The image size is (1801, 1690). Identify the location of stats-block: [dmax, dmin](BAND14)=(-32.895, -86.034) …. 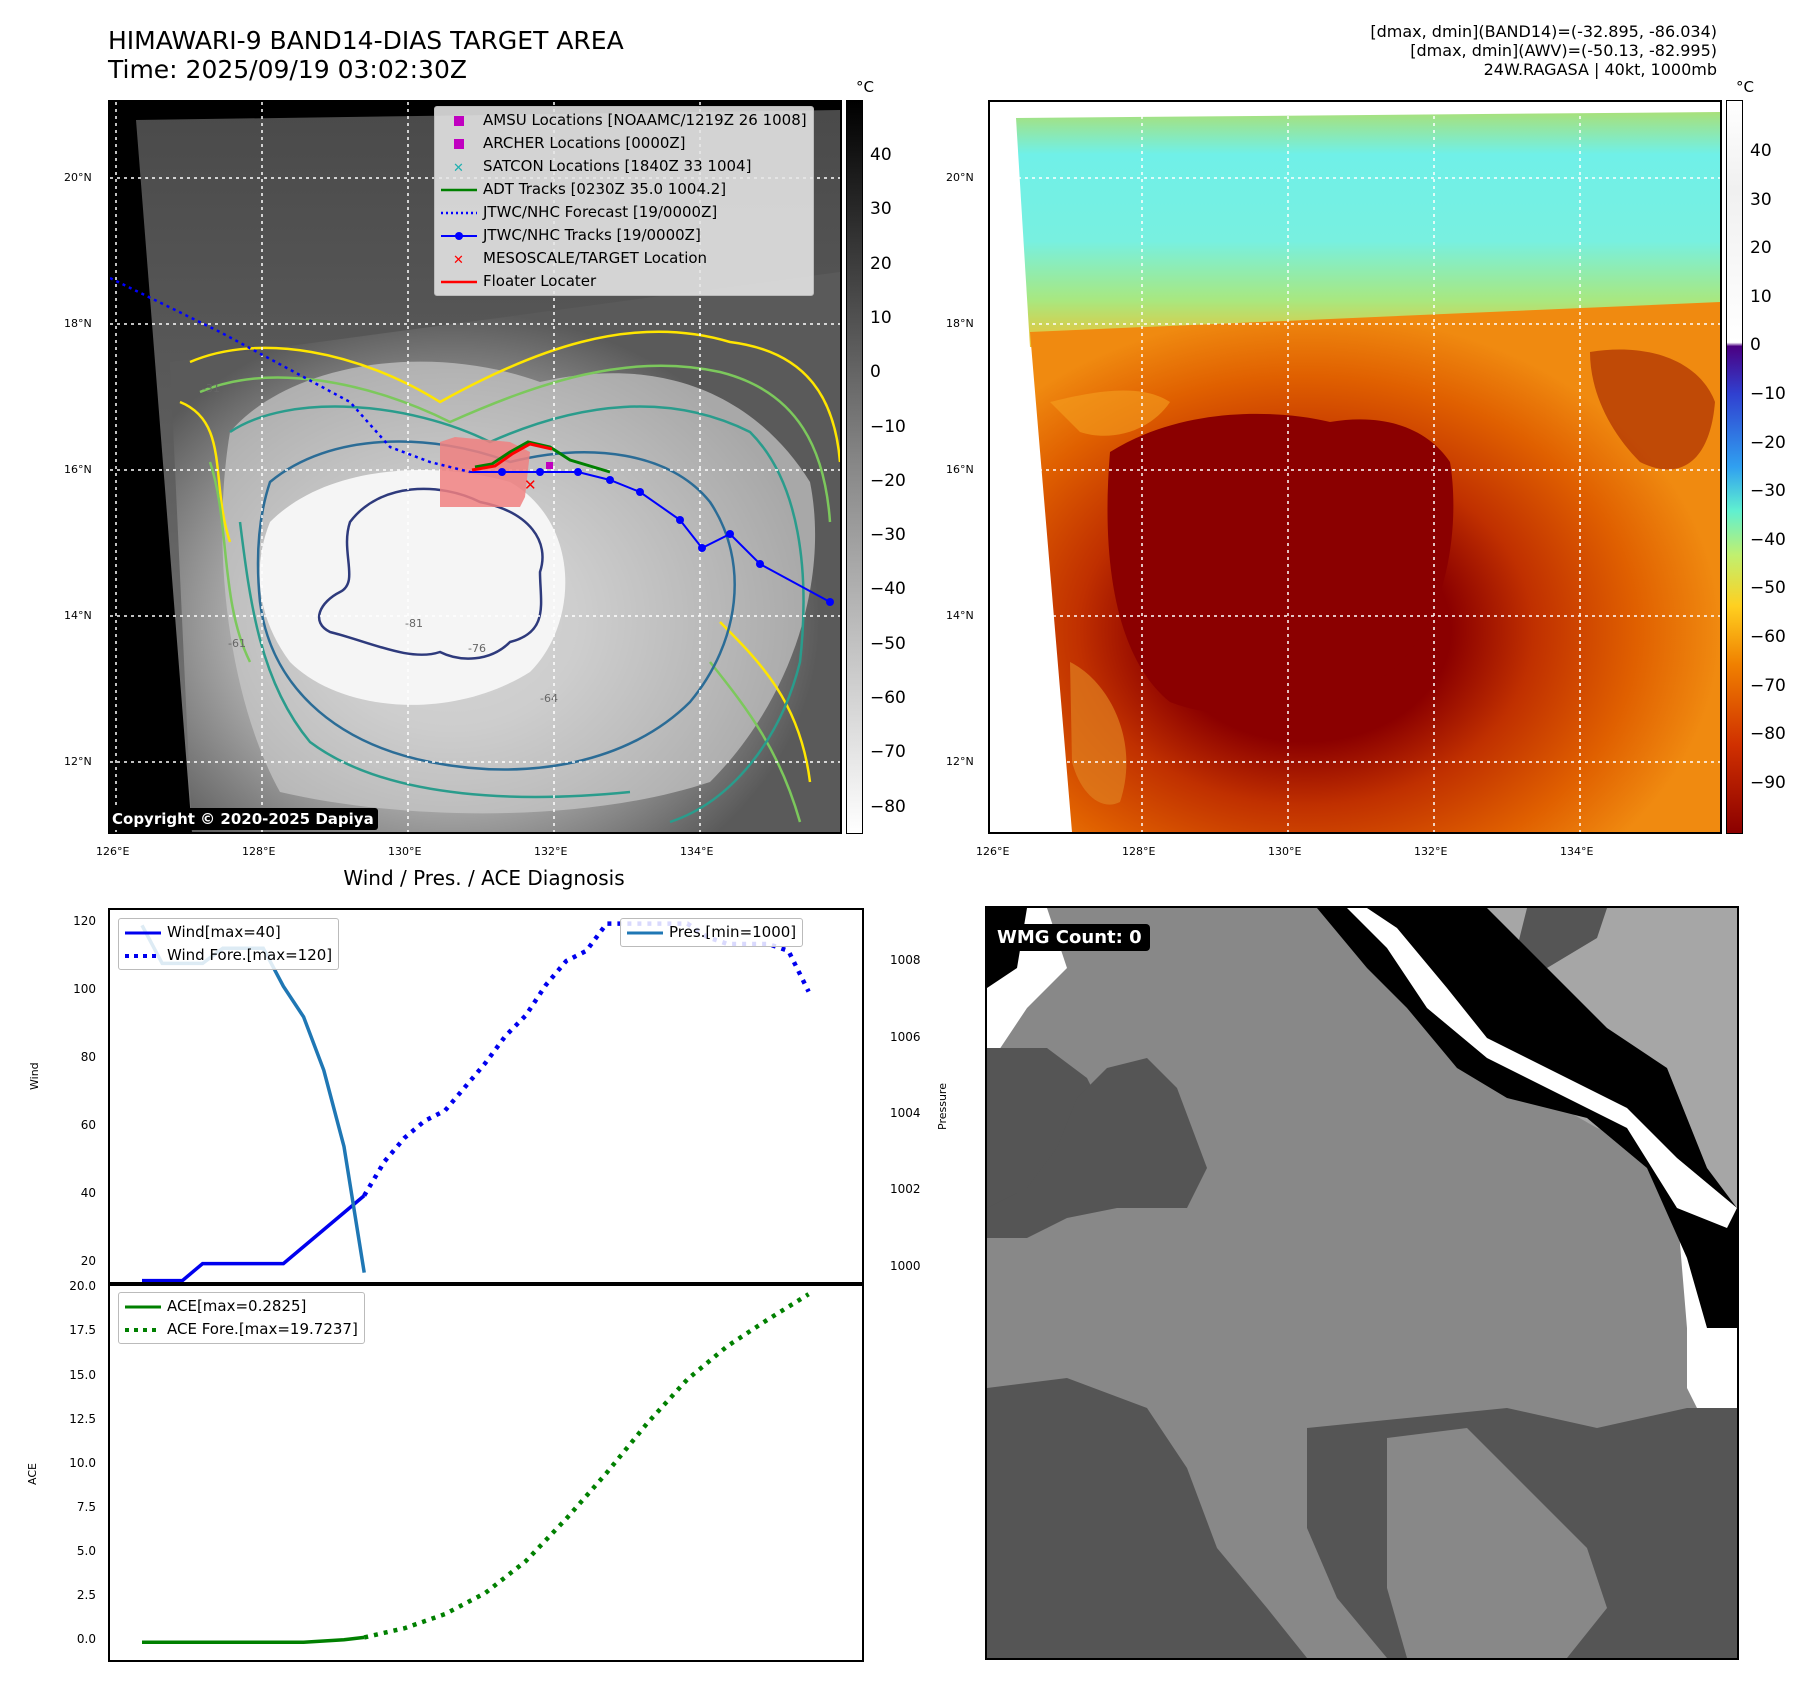
(1543, 50).